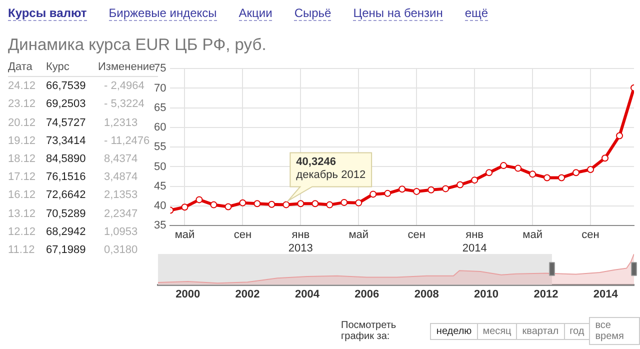 Image resolution: width=640 pixels, height=349 pixels. Describe the element at coordinates (47, 13) in the screenshot. I see `text: Курсы валют` at that location.